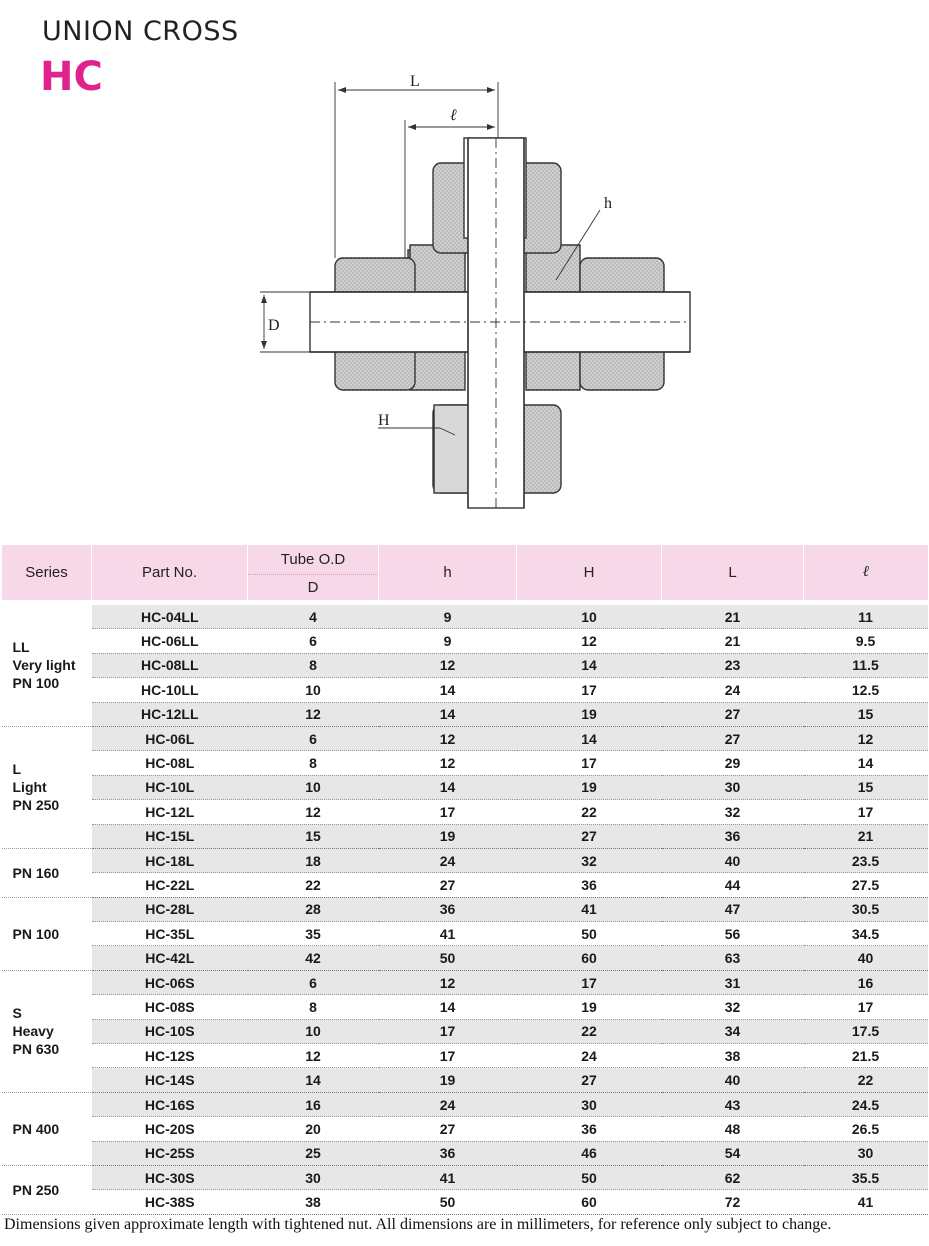  Describe the element at coordinates (313, 1202) in the screenshot. I see `tube-od-cell: 38` at that location.